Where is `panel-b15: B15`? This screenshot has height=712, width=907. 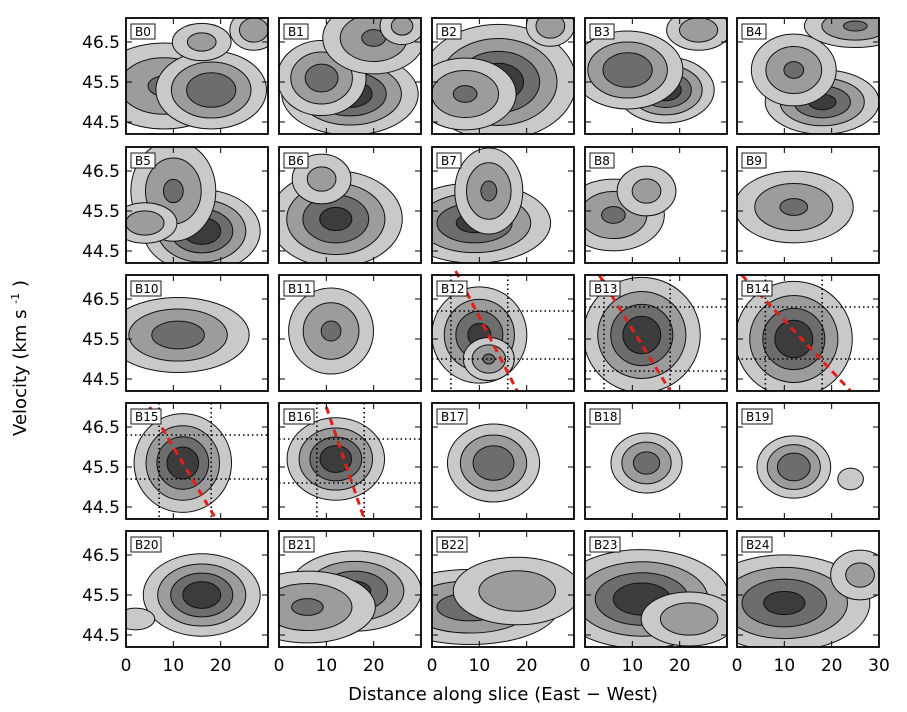
panel-b15: B15 is located at coordinates (197, 461).